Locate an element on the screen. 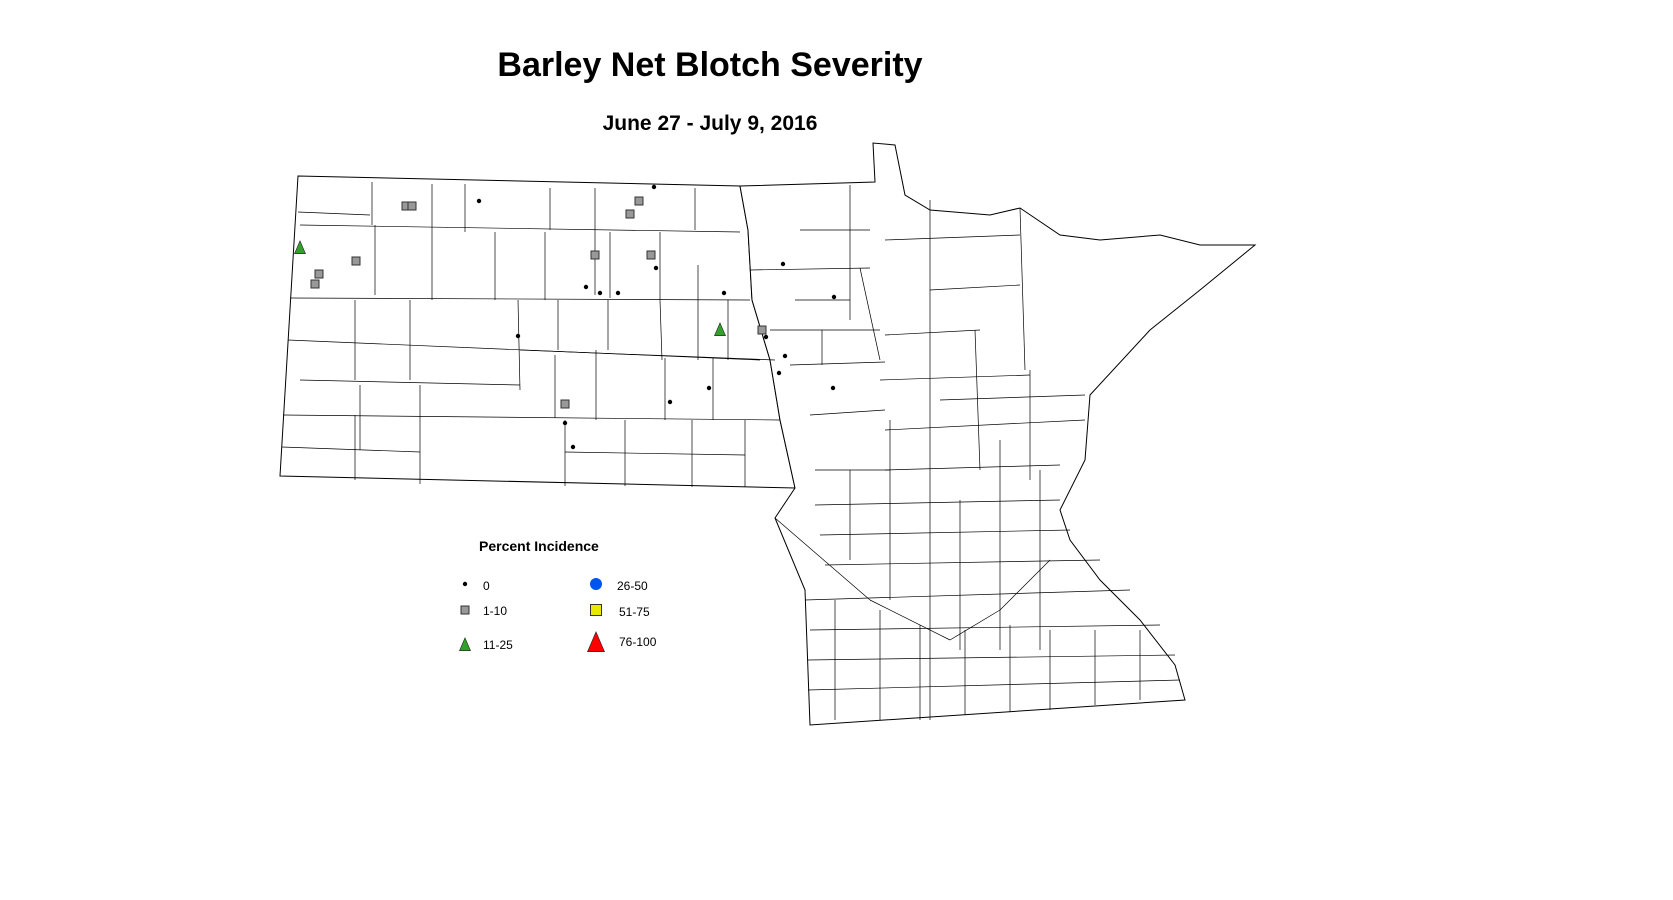  legend-yellow-square-icon is located at coordinates (596, 610).